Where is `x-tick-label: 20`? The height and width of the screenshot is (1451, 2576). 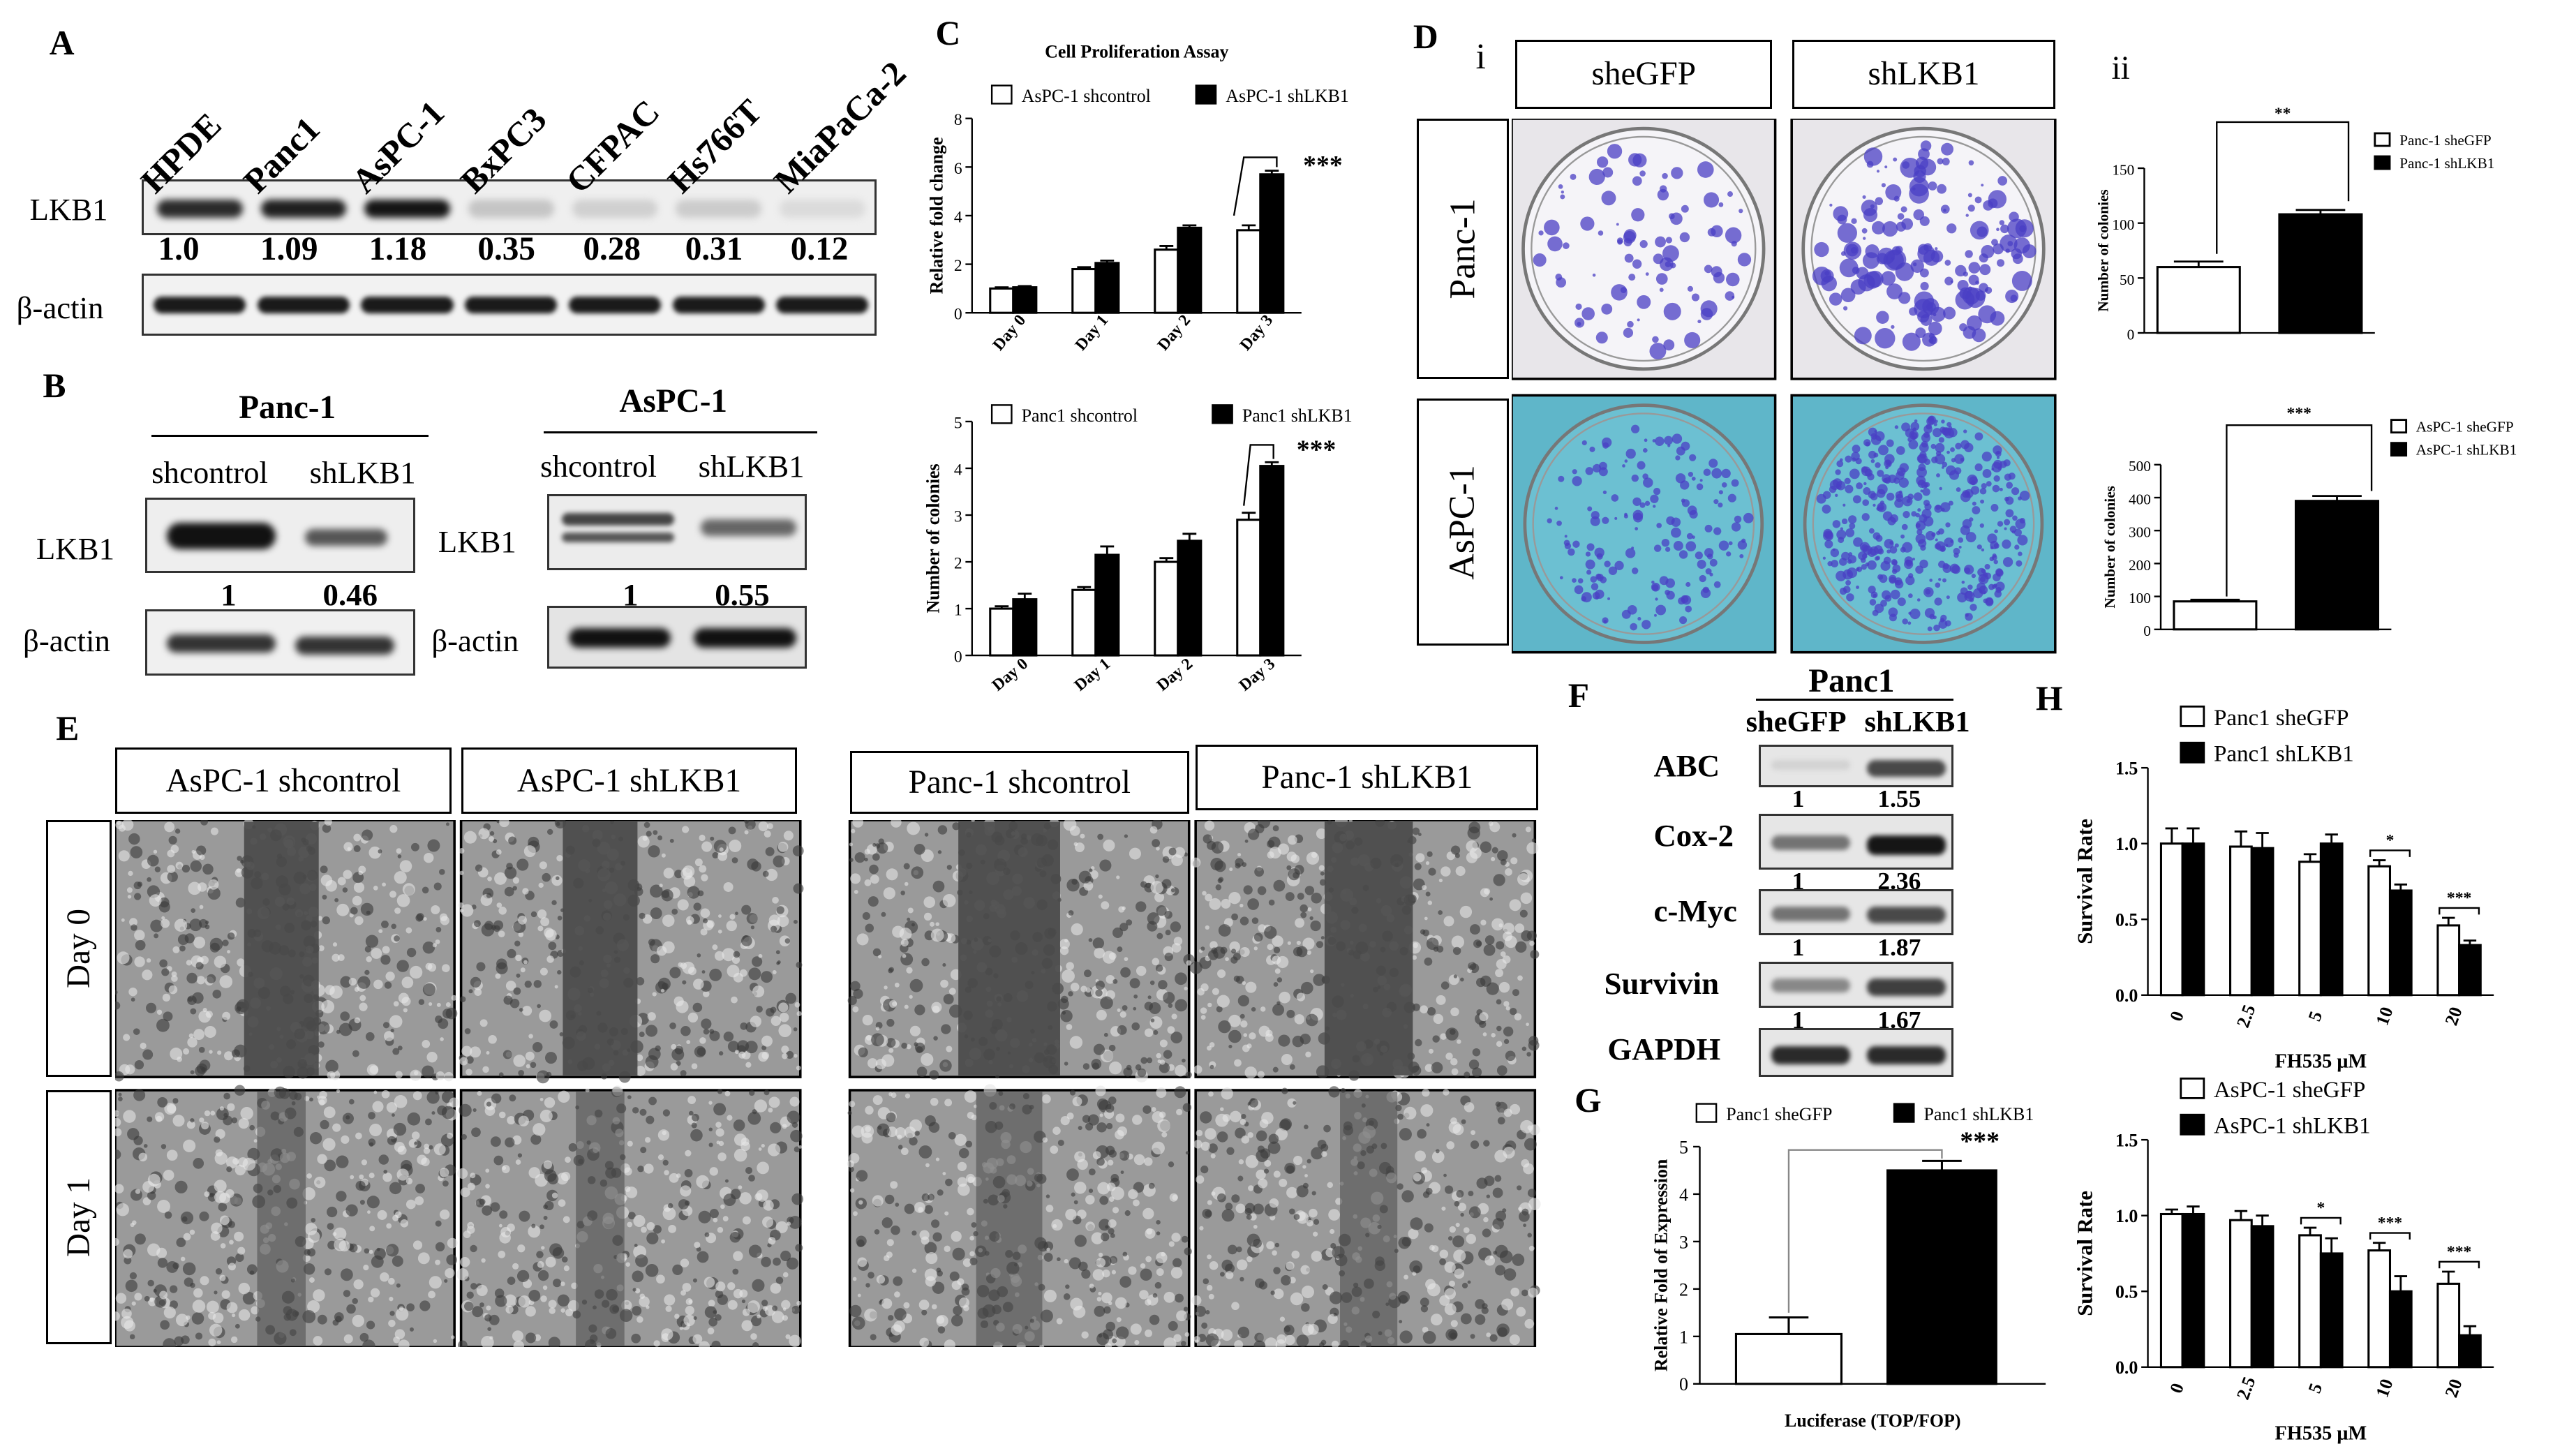
x-tick-label: 20 is located at coordinates (2453, 1388).